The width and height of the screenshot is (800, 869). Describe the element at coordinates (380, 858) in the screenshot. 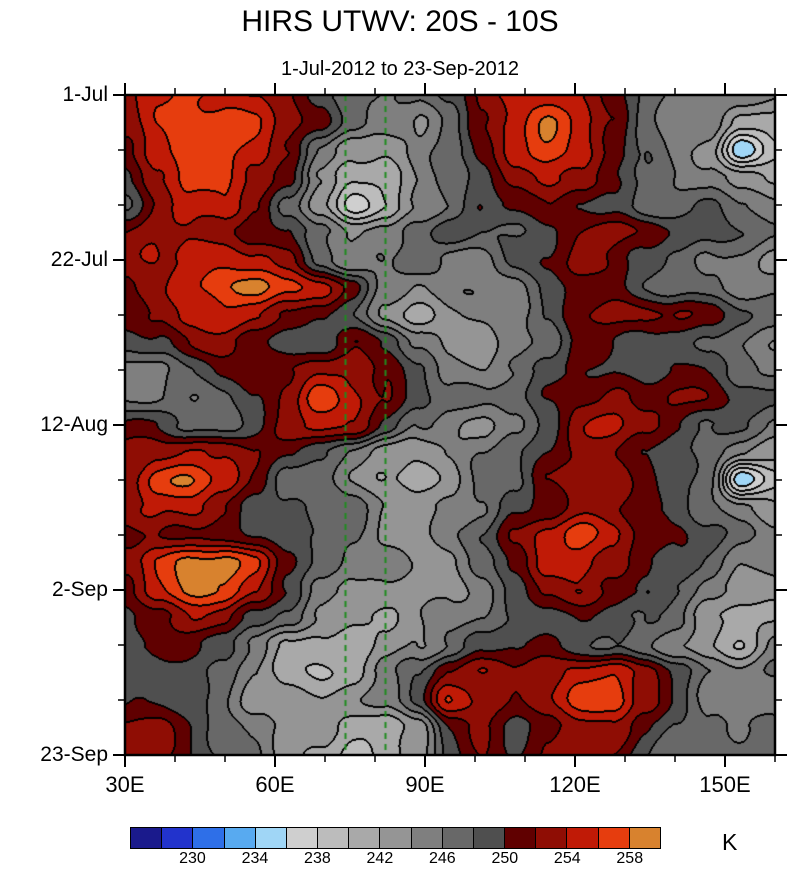

I see `colorbar-tick-label: 242` at that location.